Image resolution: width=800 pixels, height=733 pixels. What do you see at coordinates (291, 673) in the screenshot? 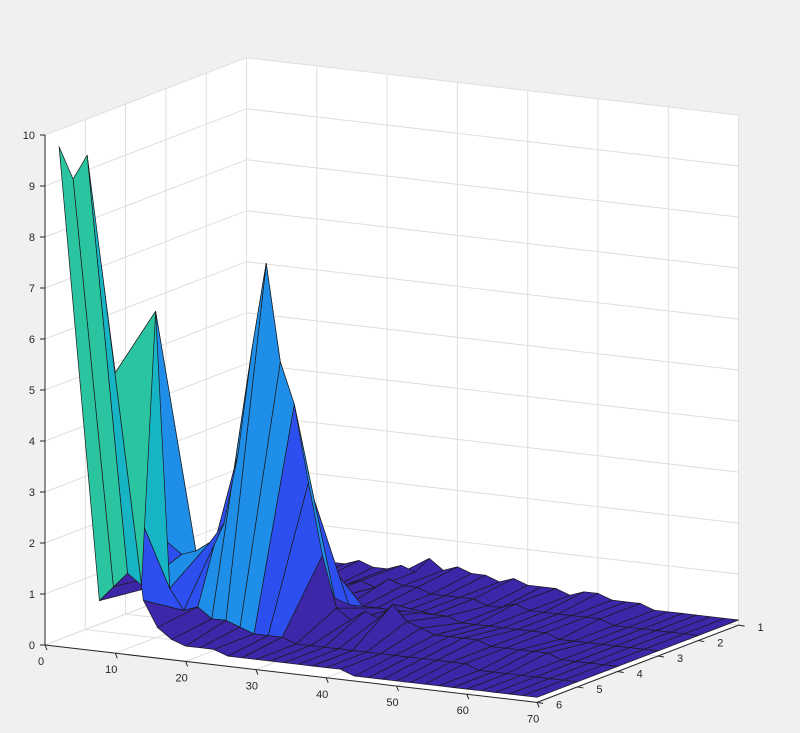
I see `x-axis-line` at bounding box center [291, 673].